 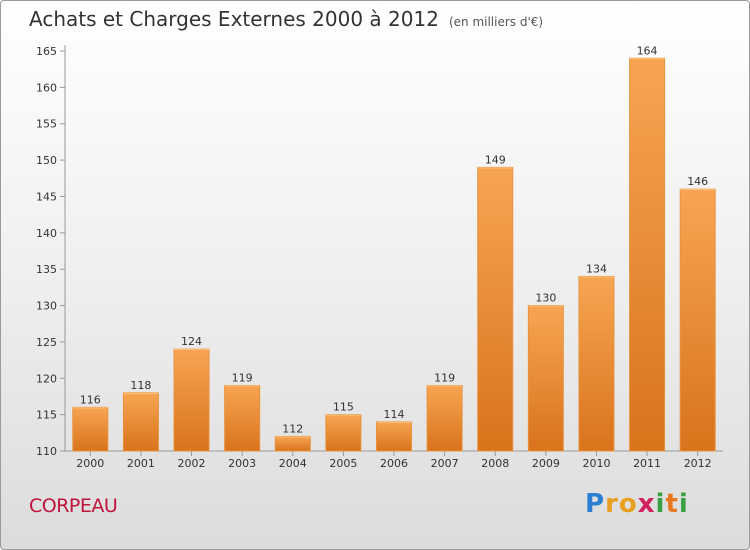 I want to click on commune-name: CORPEAU, so click(x=73, y=506).